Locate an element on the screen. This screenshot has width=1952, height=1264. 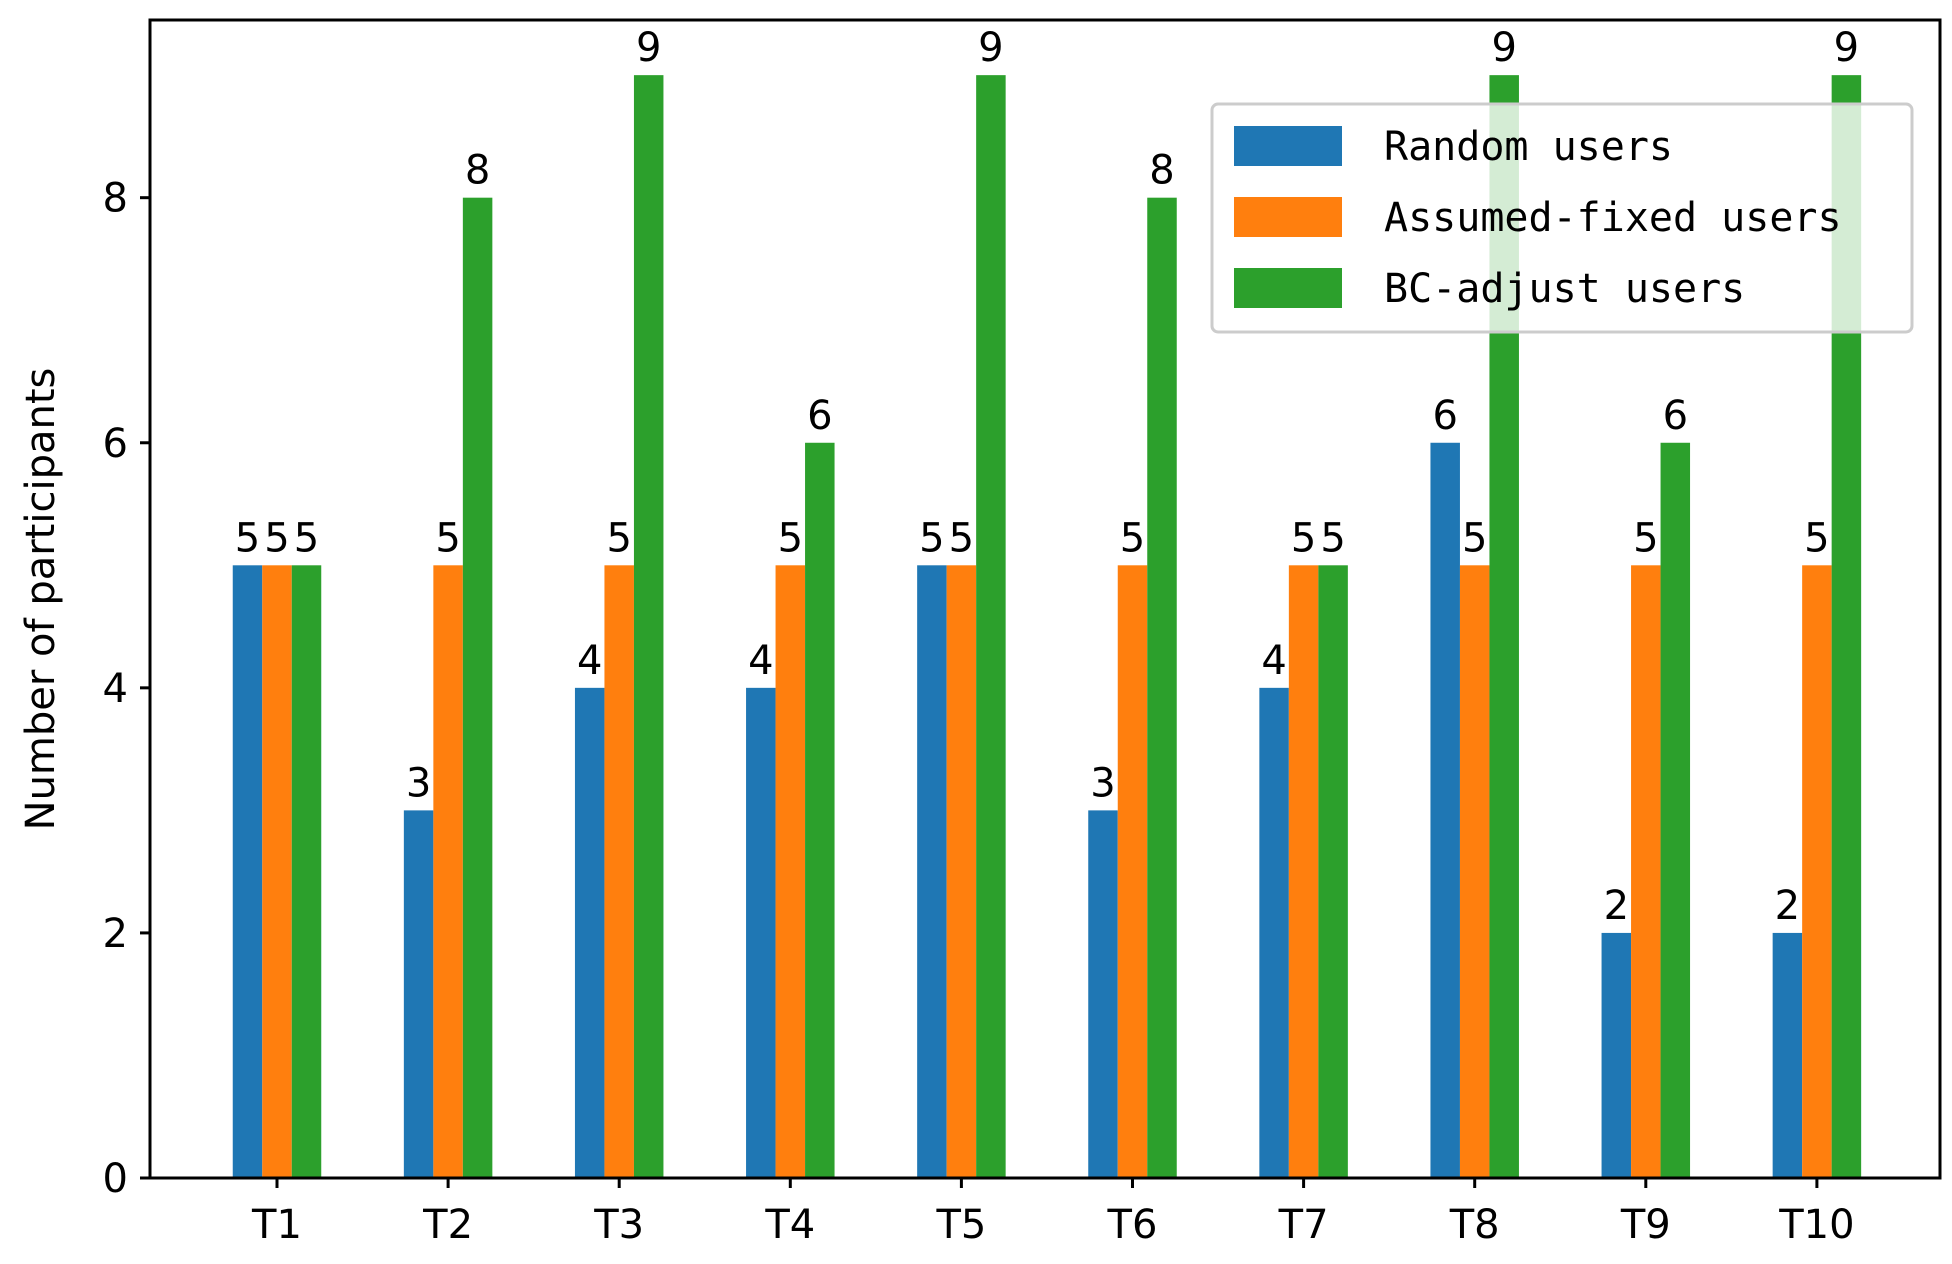
legend-label: Random users is located at coordinates (1528, 147).